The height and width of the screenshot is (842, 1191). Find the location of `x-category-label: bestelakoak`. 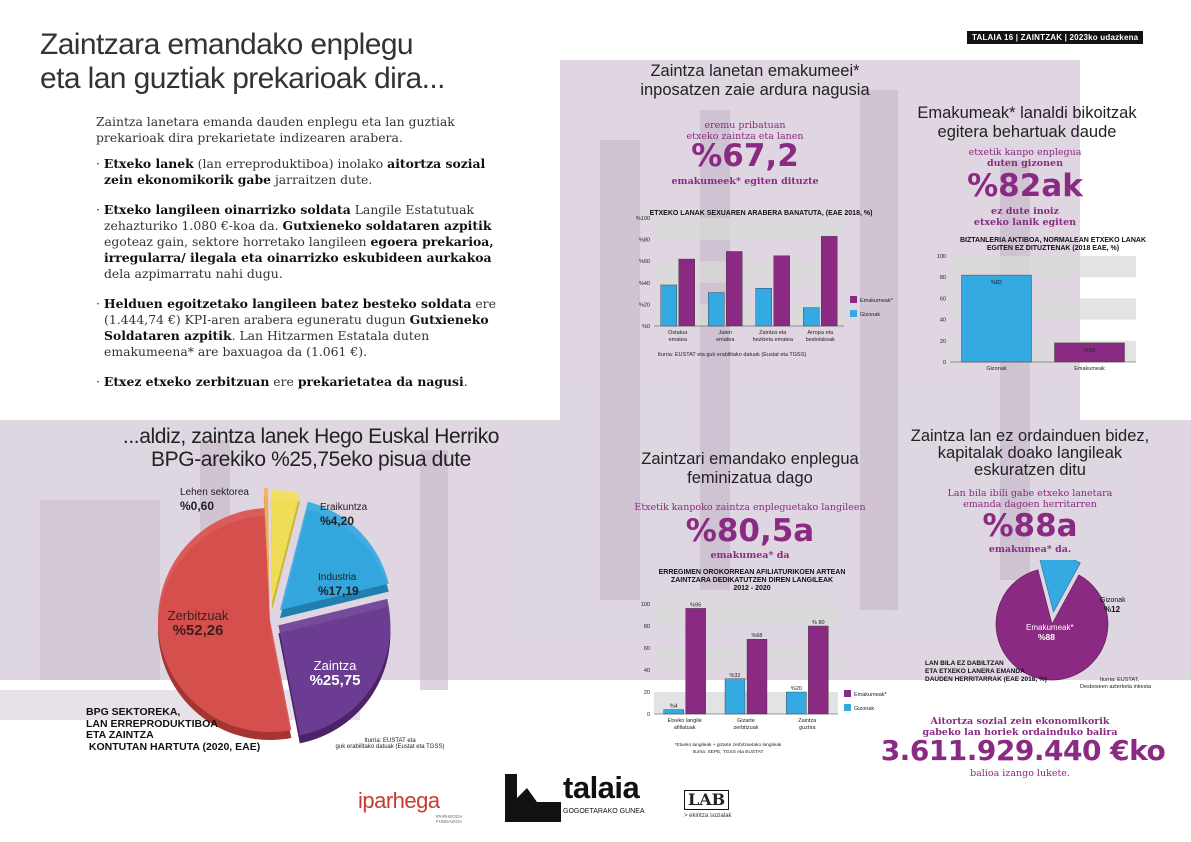

x-category-label: bestelakoak is located at coordinates (821, 340).